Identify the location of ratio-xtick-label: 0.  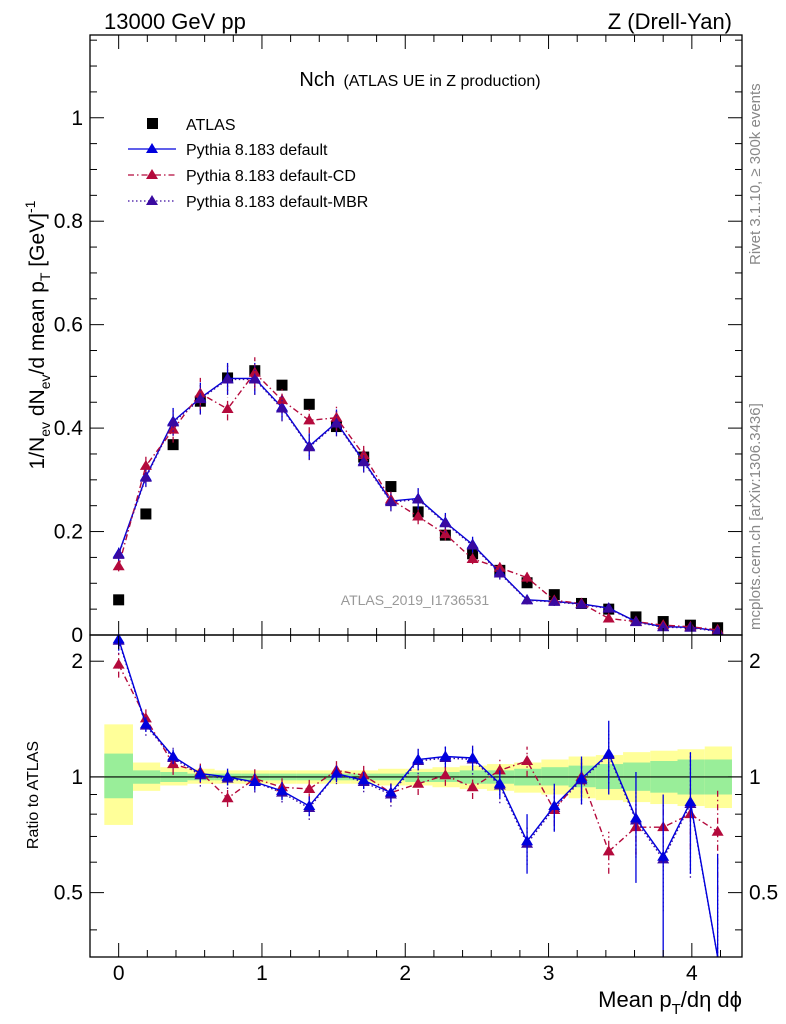
(119, 973).